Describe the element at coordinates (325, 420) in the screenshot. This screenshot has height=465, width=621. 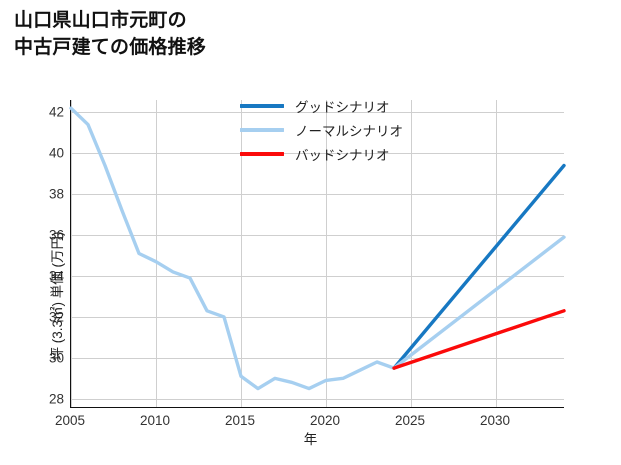
I see `x-tick-label: 2020` at that location.